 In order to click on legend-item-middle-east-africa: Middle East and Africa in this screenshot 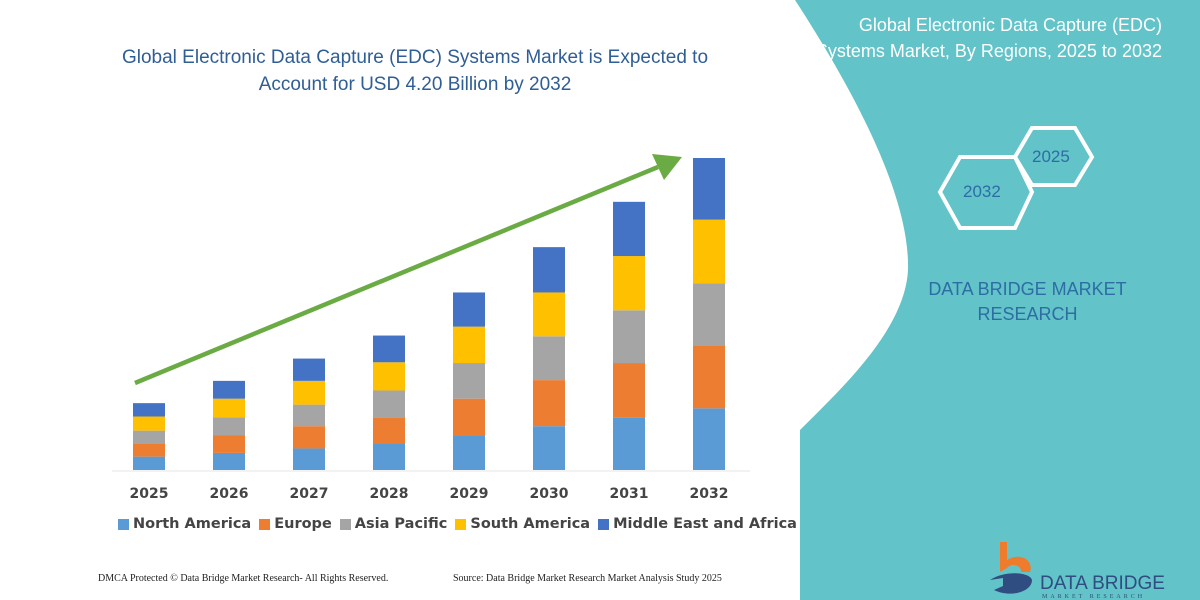, I will do `click(697, 524)`.